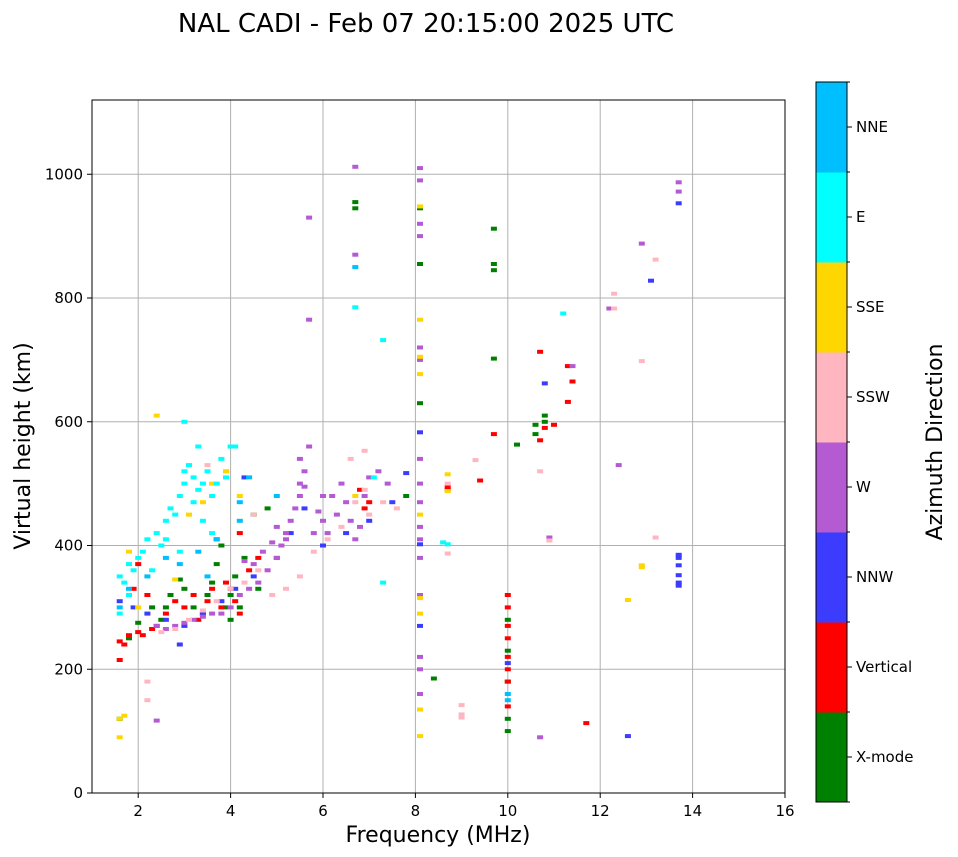 This screenshot has height=857, width=958. Describe the element at coordinates (831, 667) in the screenshot. I see `colorbar-segment-vertical` at that location.